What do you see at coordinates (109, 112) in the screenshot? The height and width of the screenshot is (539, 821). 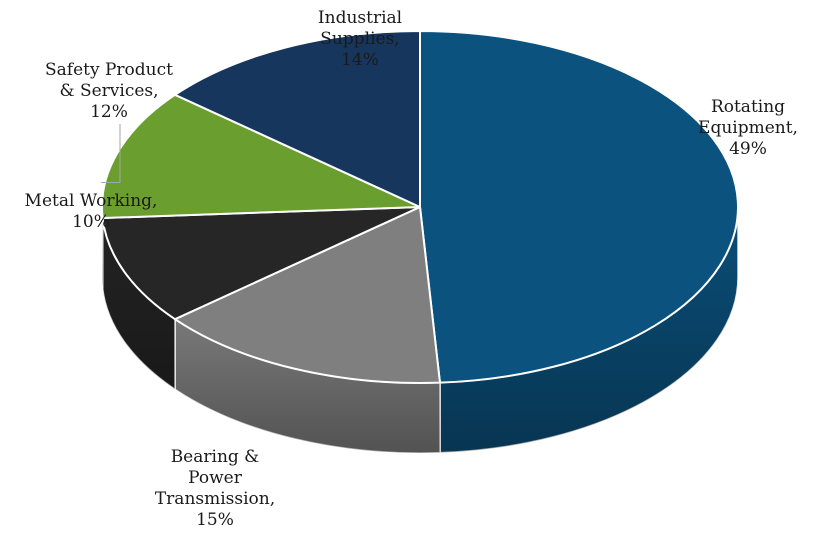 I see `label-line: 12%` at bounding box center [109, 112].